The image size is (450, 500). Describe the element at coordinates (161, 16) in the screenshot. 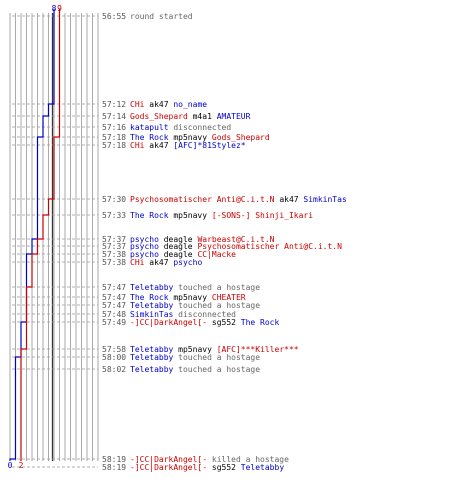

I see `event-text: round started` at that location.